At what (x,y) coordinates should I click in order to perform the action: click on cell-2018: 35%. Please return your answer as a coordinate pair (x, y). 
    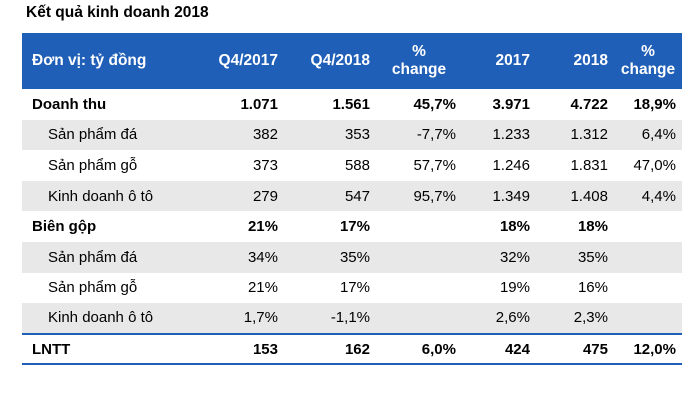
    Looking at the image, I should click on (592, 257).